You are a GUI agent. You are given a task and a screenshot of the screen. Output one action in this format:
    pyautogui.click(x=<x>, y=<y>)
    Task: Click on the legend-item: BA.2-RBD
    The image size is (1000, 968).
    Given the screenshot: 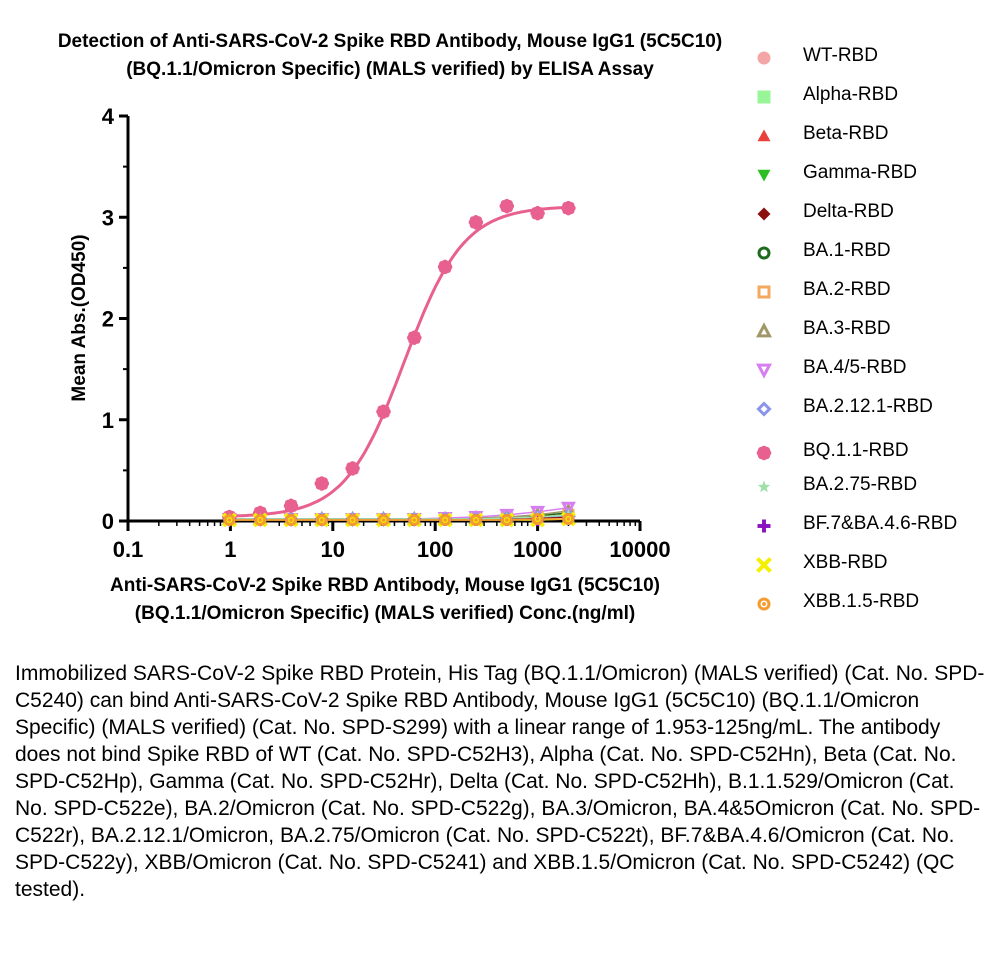 What is the action you would take?
    pyautogui.click(x=874, y=290)
    